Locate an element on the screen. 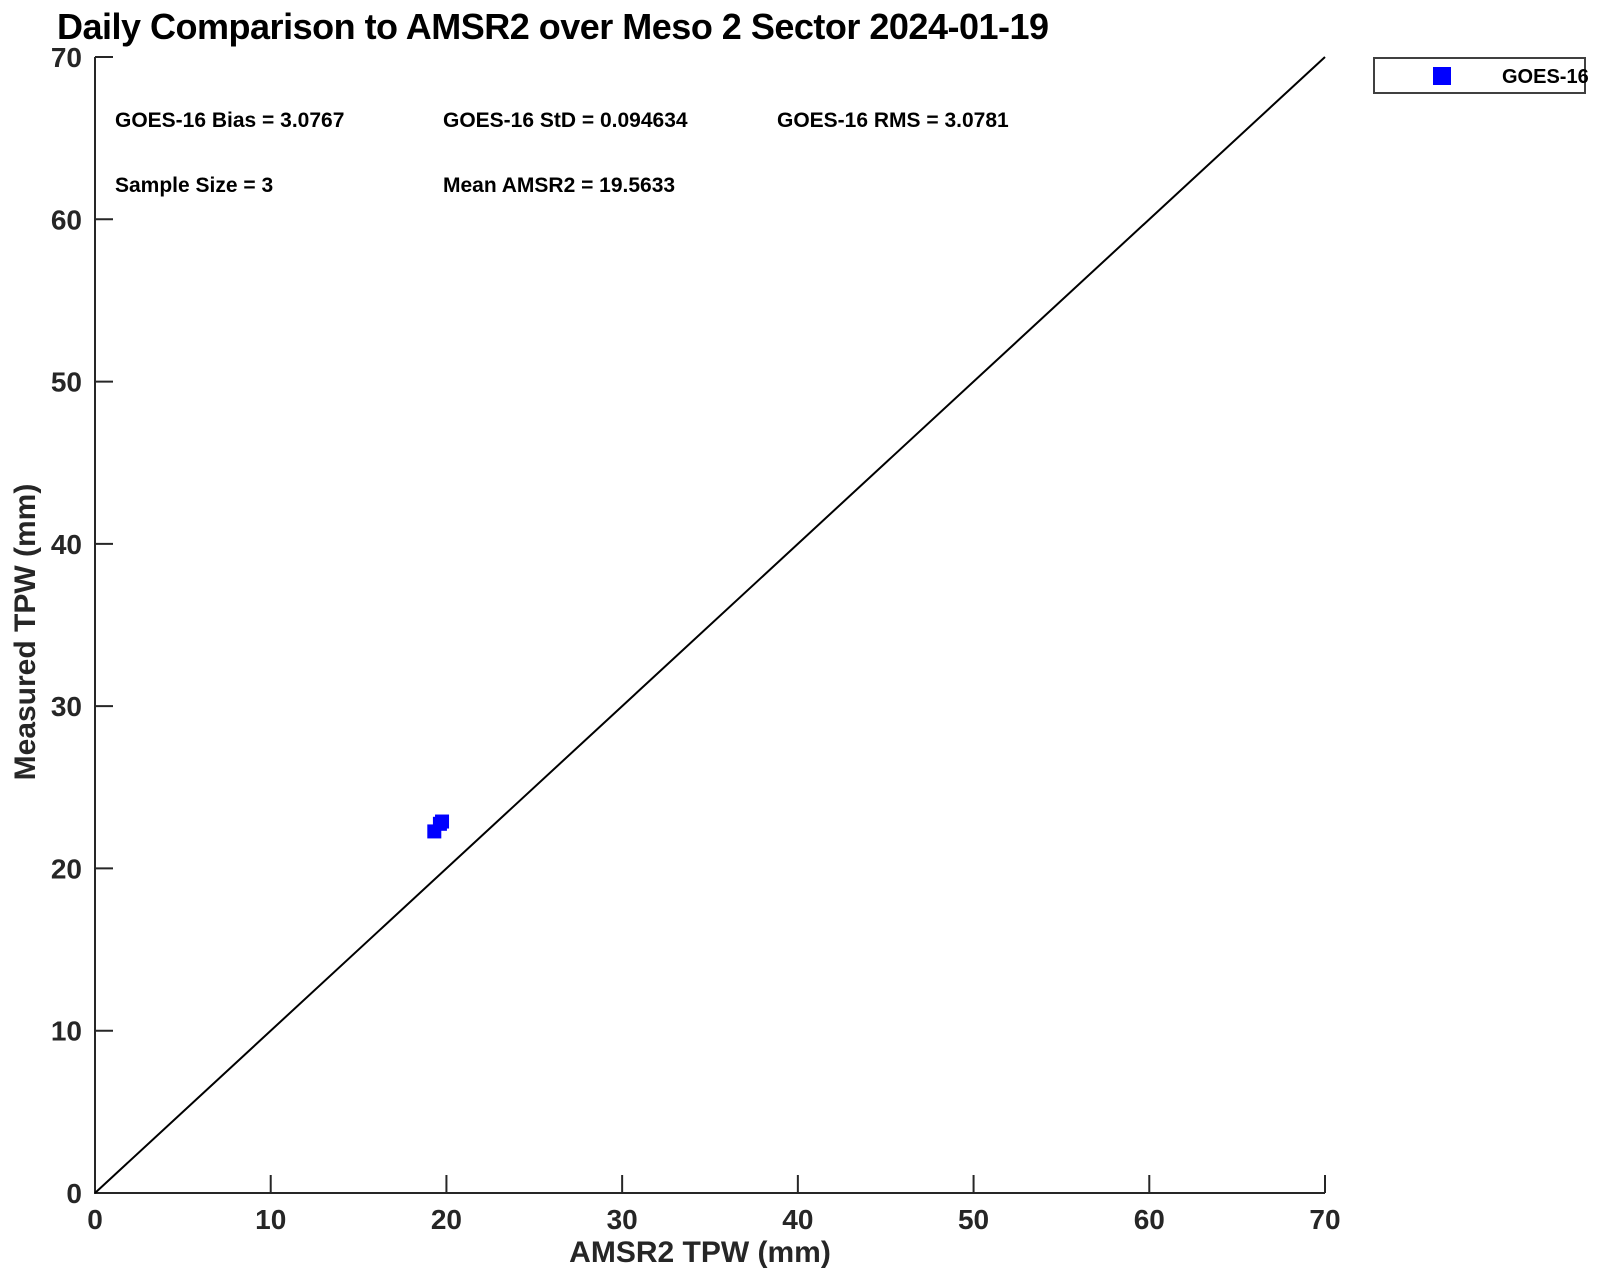 The image size is (1600, 1274). x-axis-label: AMSR2 TPW (mm) is located at coordinates (700, 1252).